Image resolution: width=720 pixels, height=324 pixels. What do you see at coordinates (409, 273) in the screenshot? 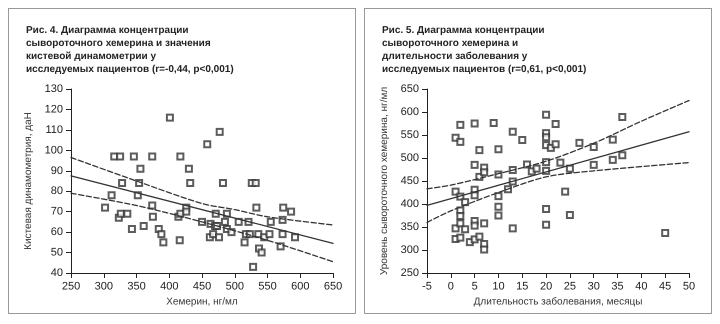
I see `y-tick-label: 250` at bounding box center [409, 273].